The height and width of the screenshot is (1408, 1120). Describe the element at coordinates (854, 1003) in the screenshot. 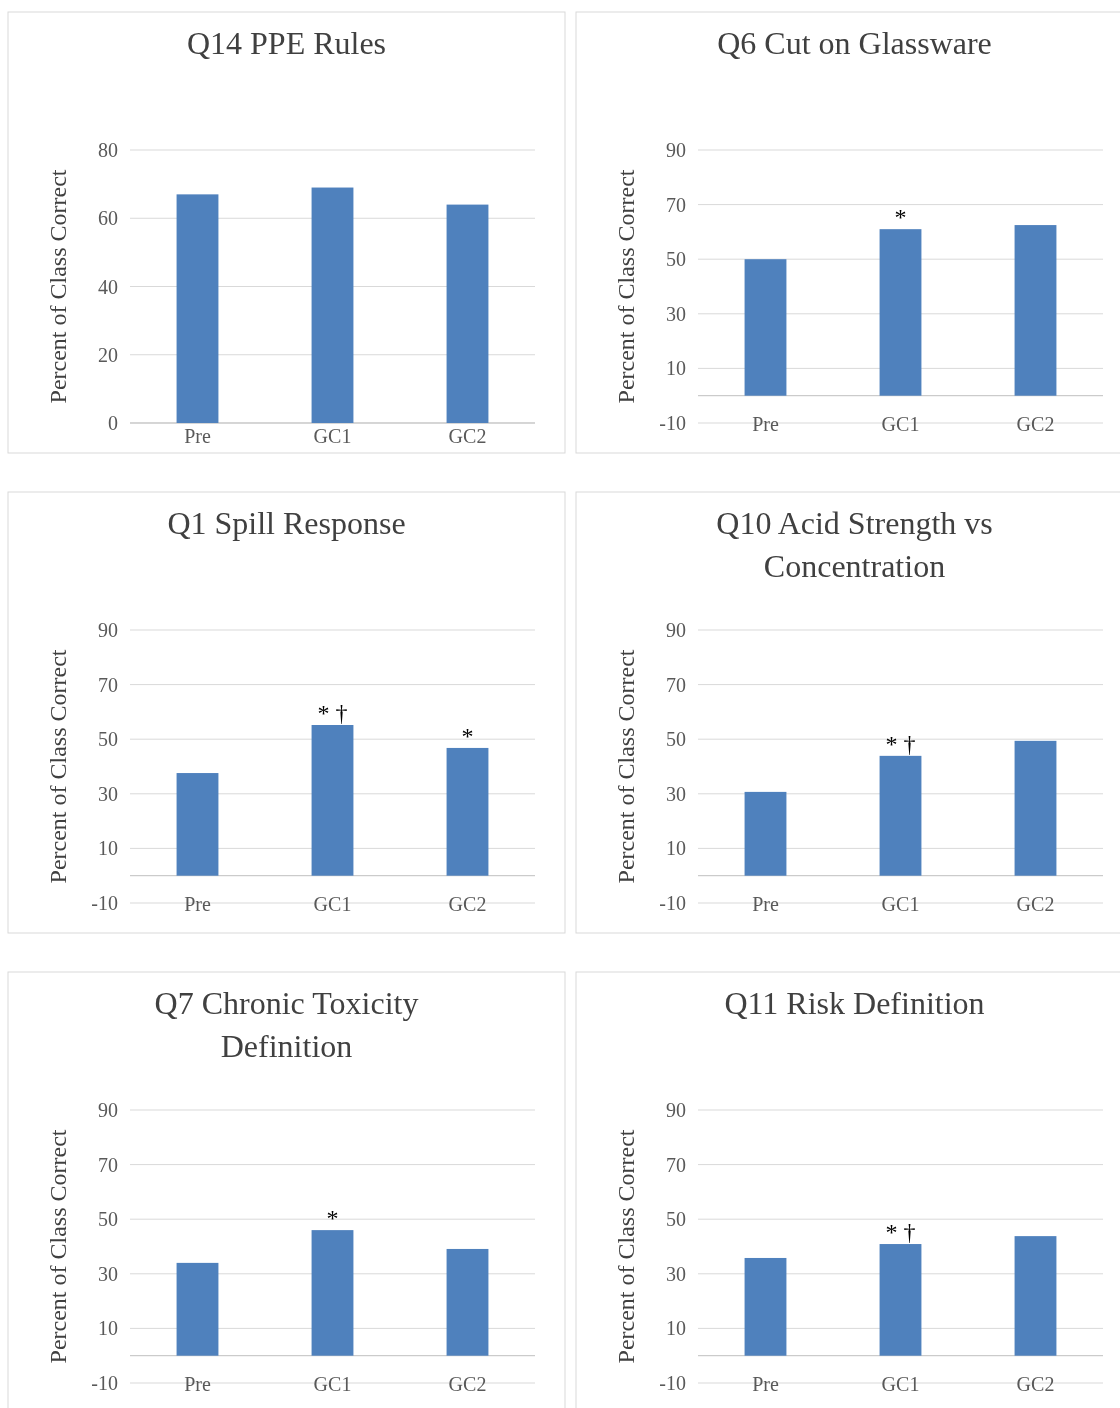

I see `chart-title: Q11 Risk Definition` at that location.